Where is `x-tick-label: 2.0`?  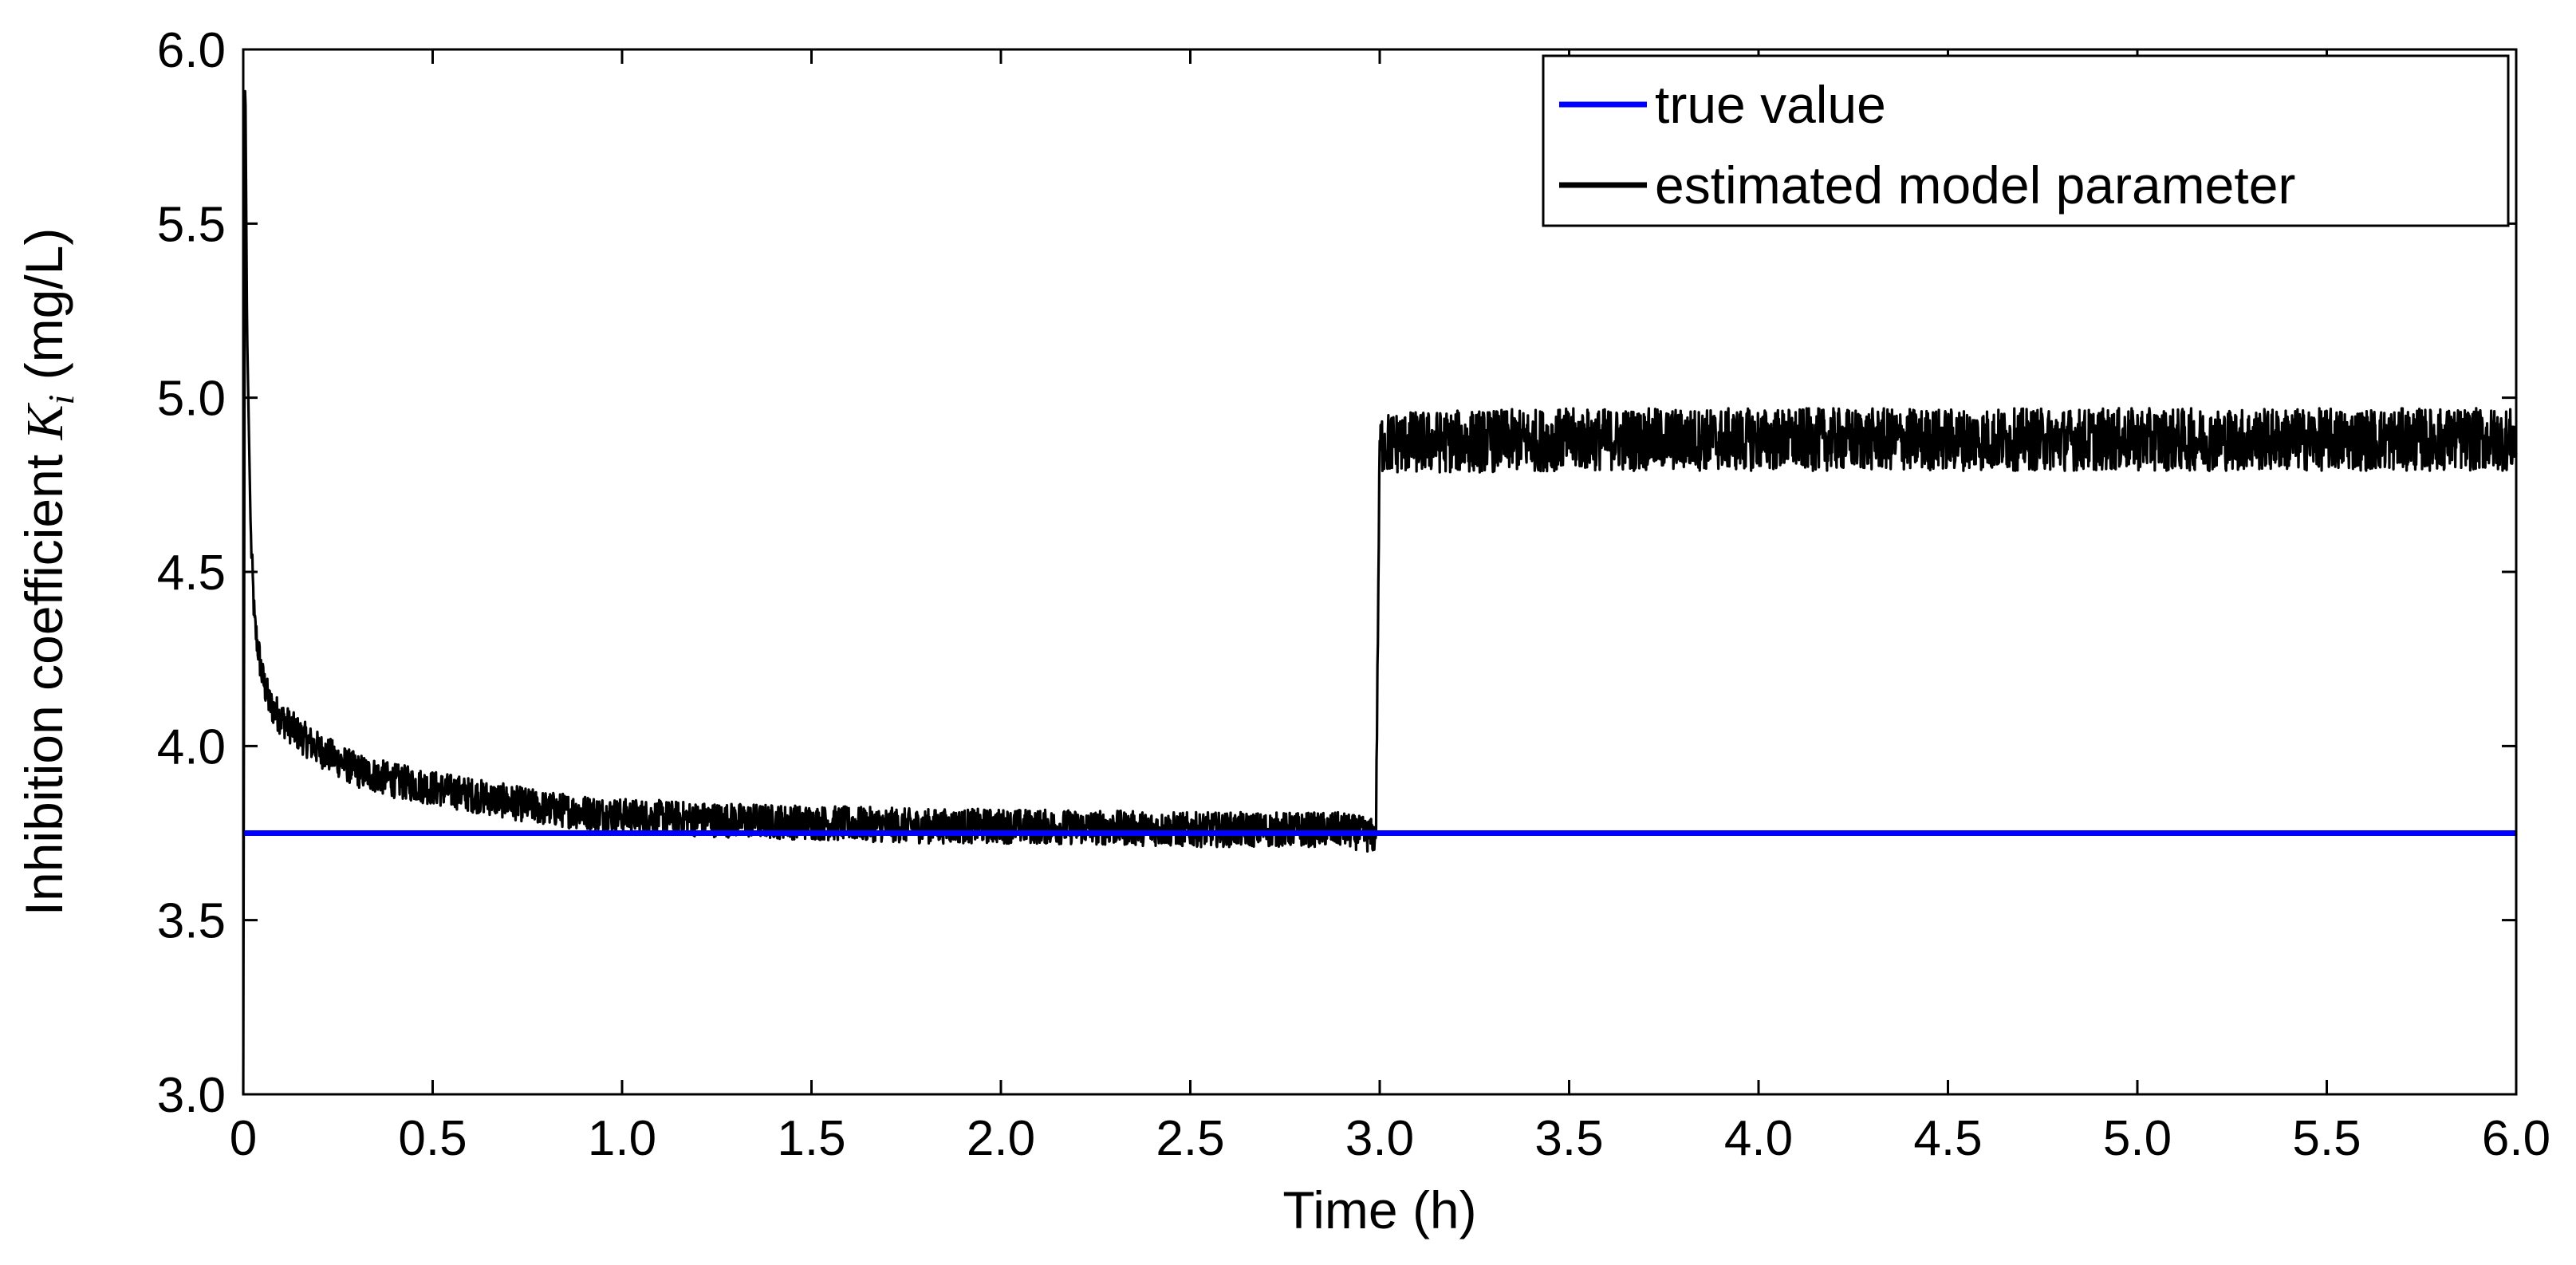 x-tick-label: 2.0 is located at coordinates (1001, 1138).